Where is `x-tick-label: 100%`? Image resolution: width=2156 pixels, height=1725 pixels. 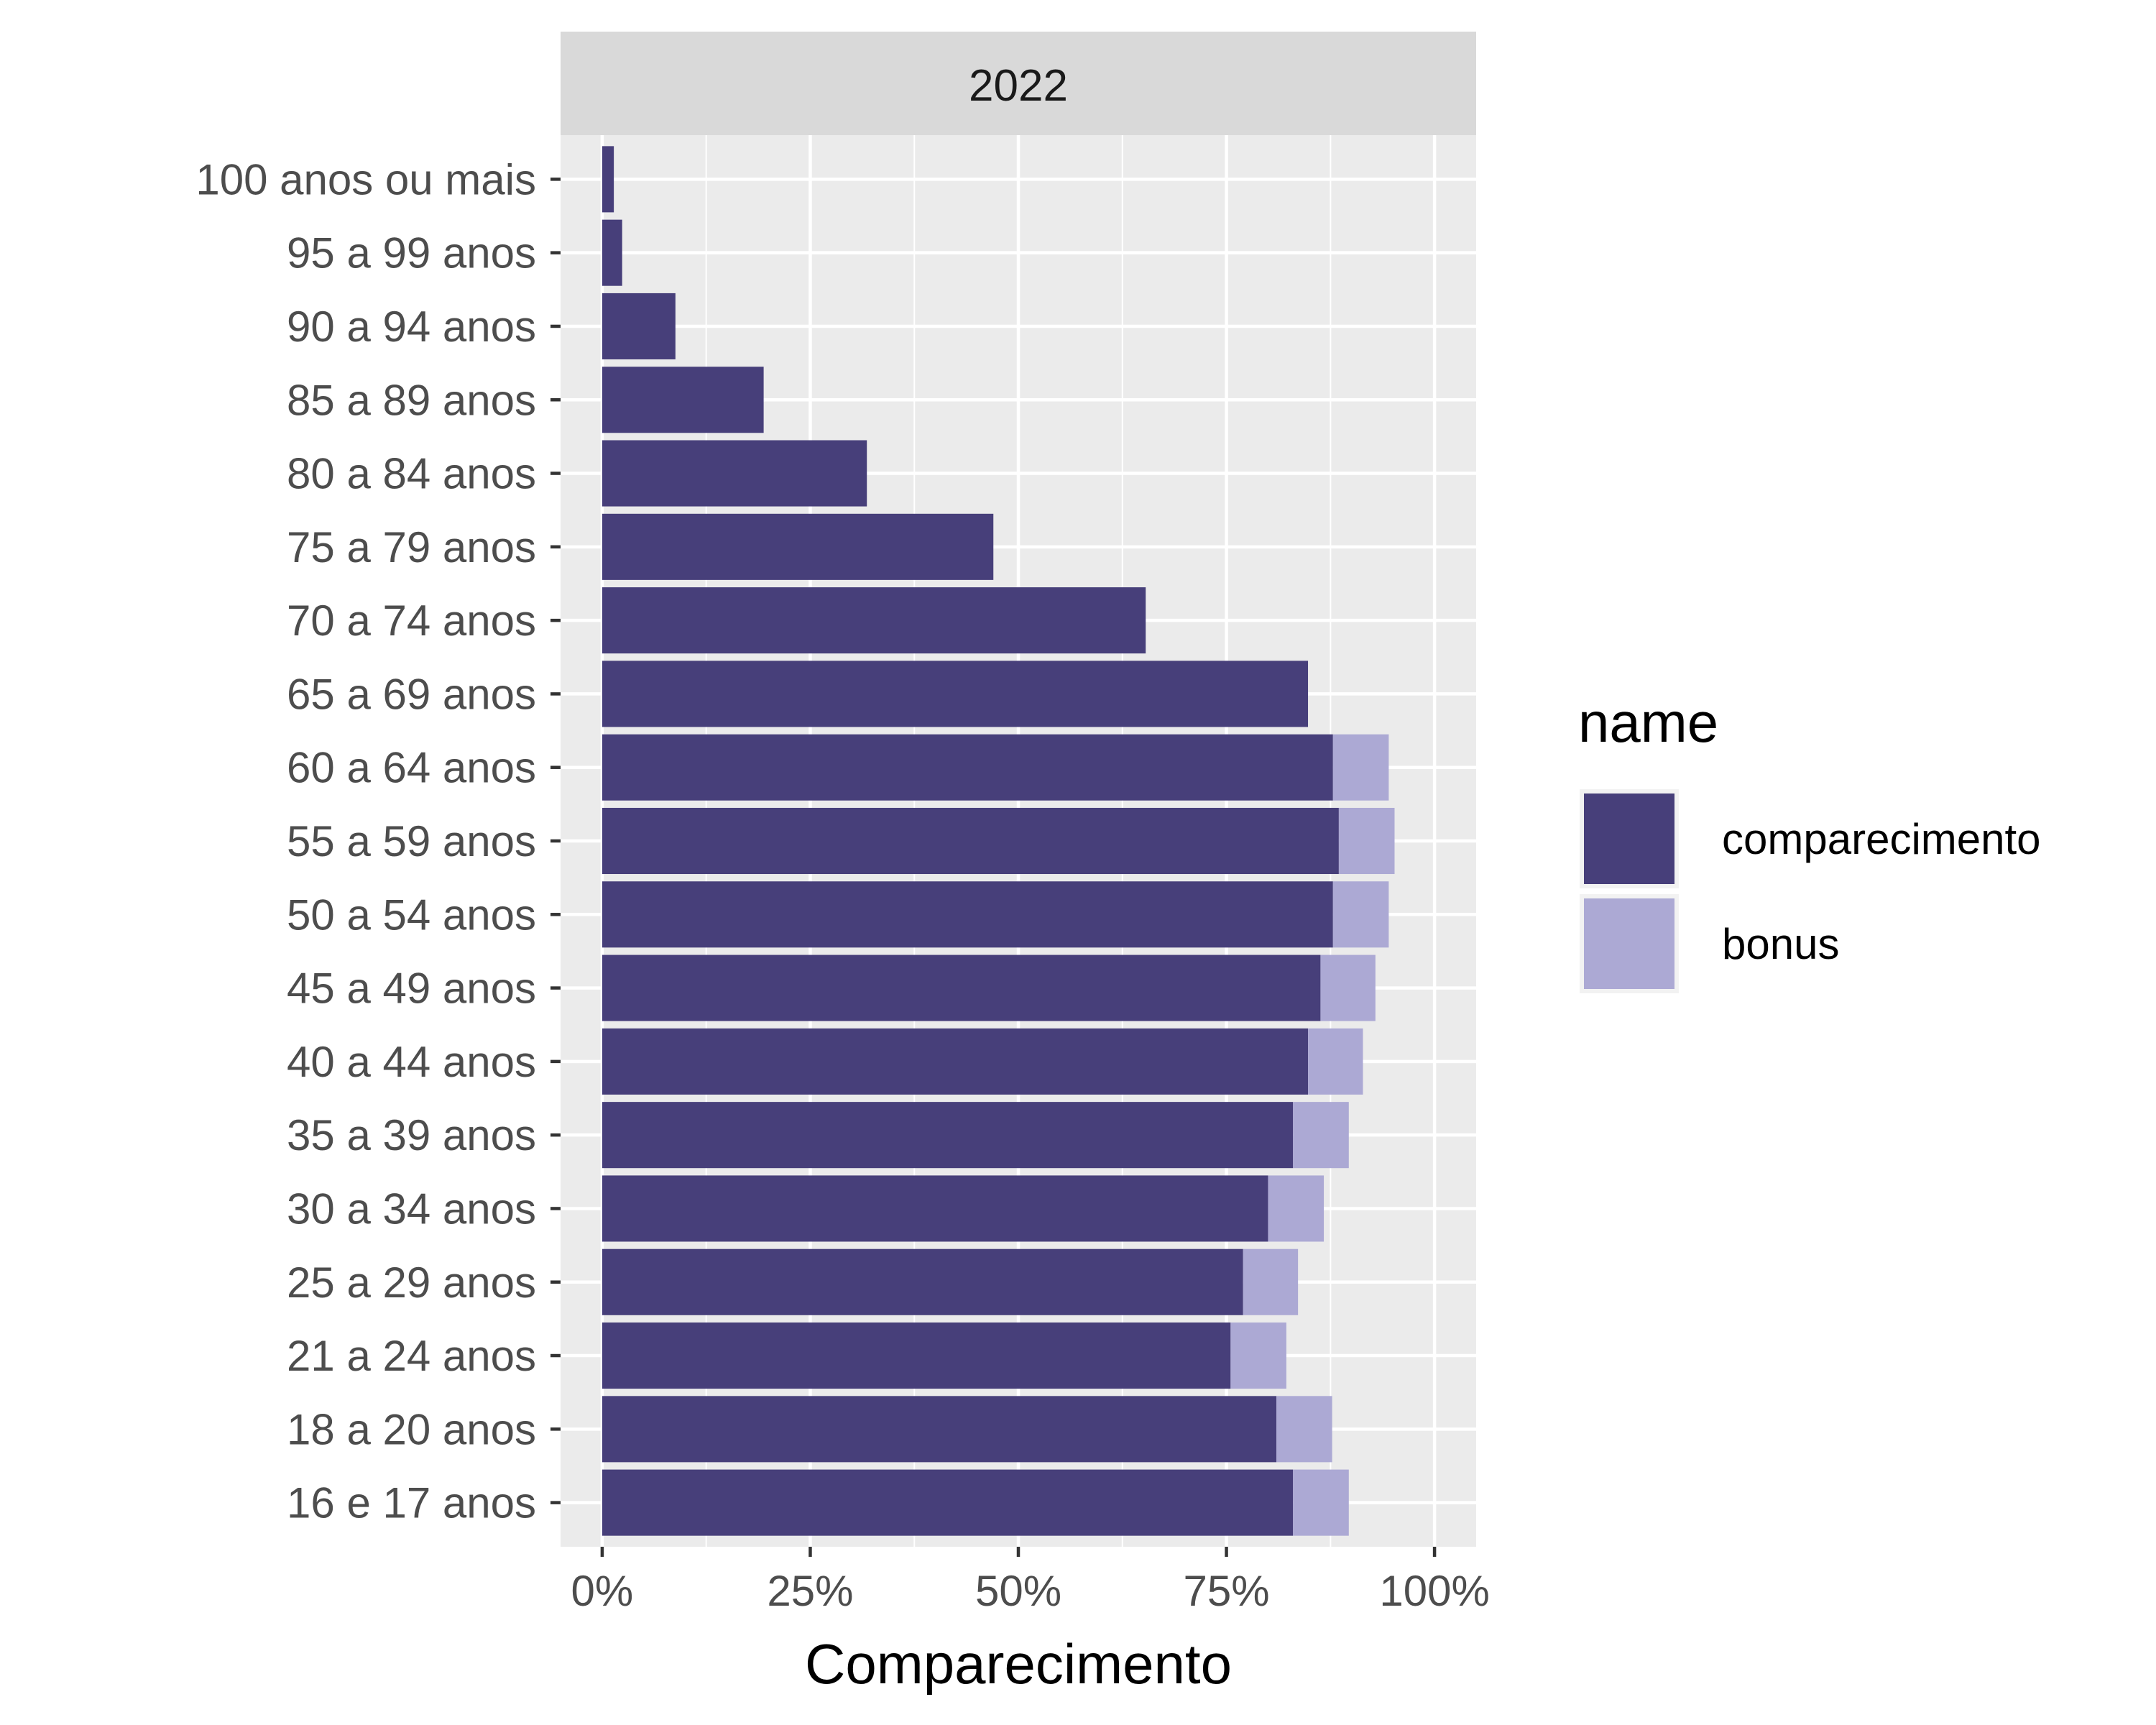
x-tick-label: 100% is located at coordinates (1434, 1591).